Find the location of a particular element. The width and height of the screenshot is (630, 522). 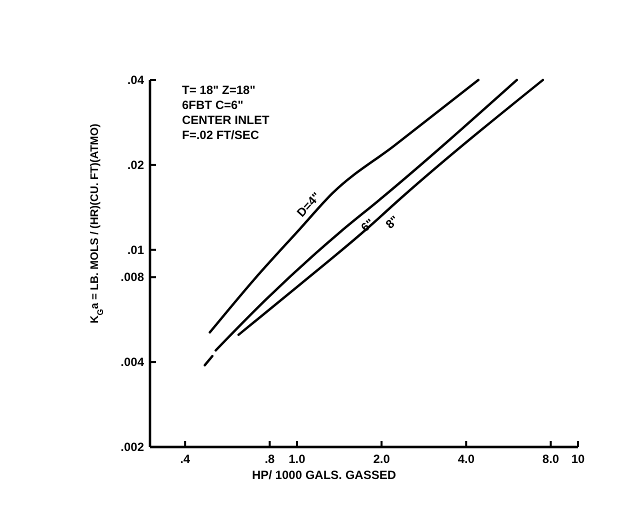

annotation: 6FBT C=6" is located at coordinates (213, 105).